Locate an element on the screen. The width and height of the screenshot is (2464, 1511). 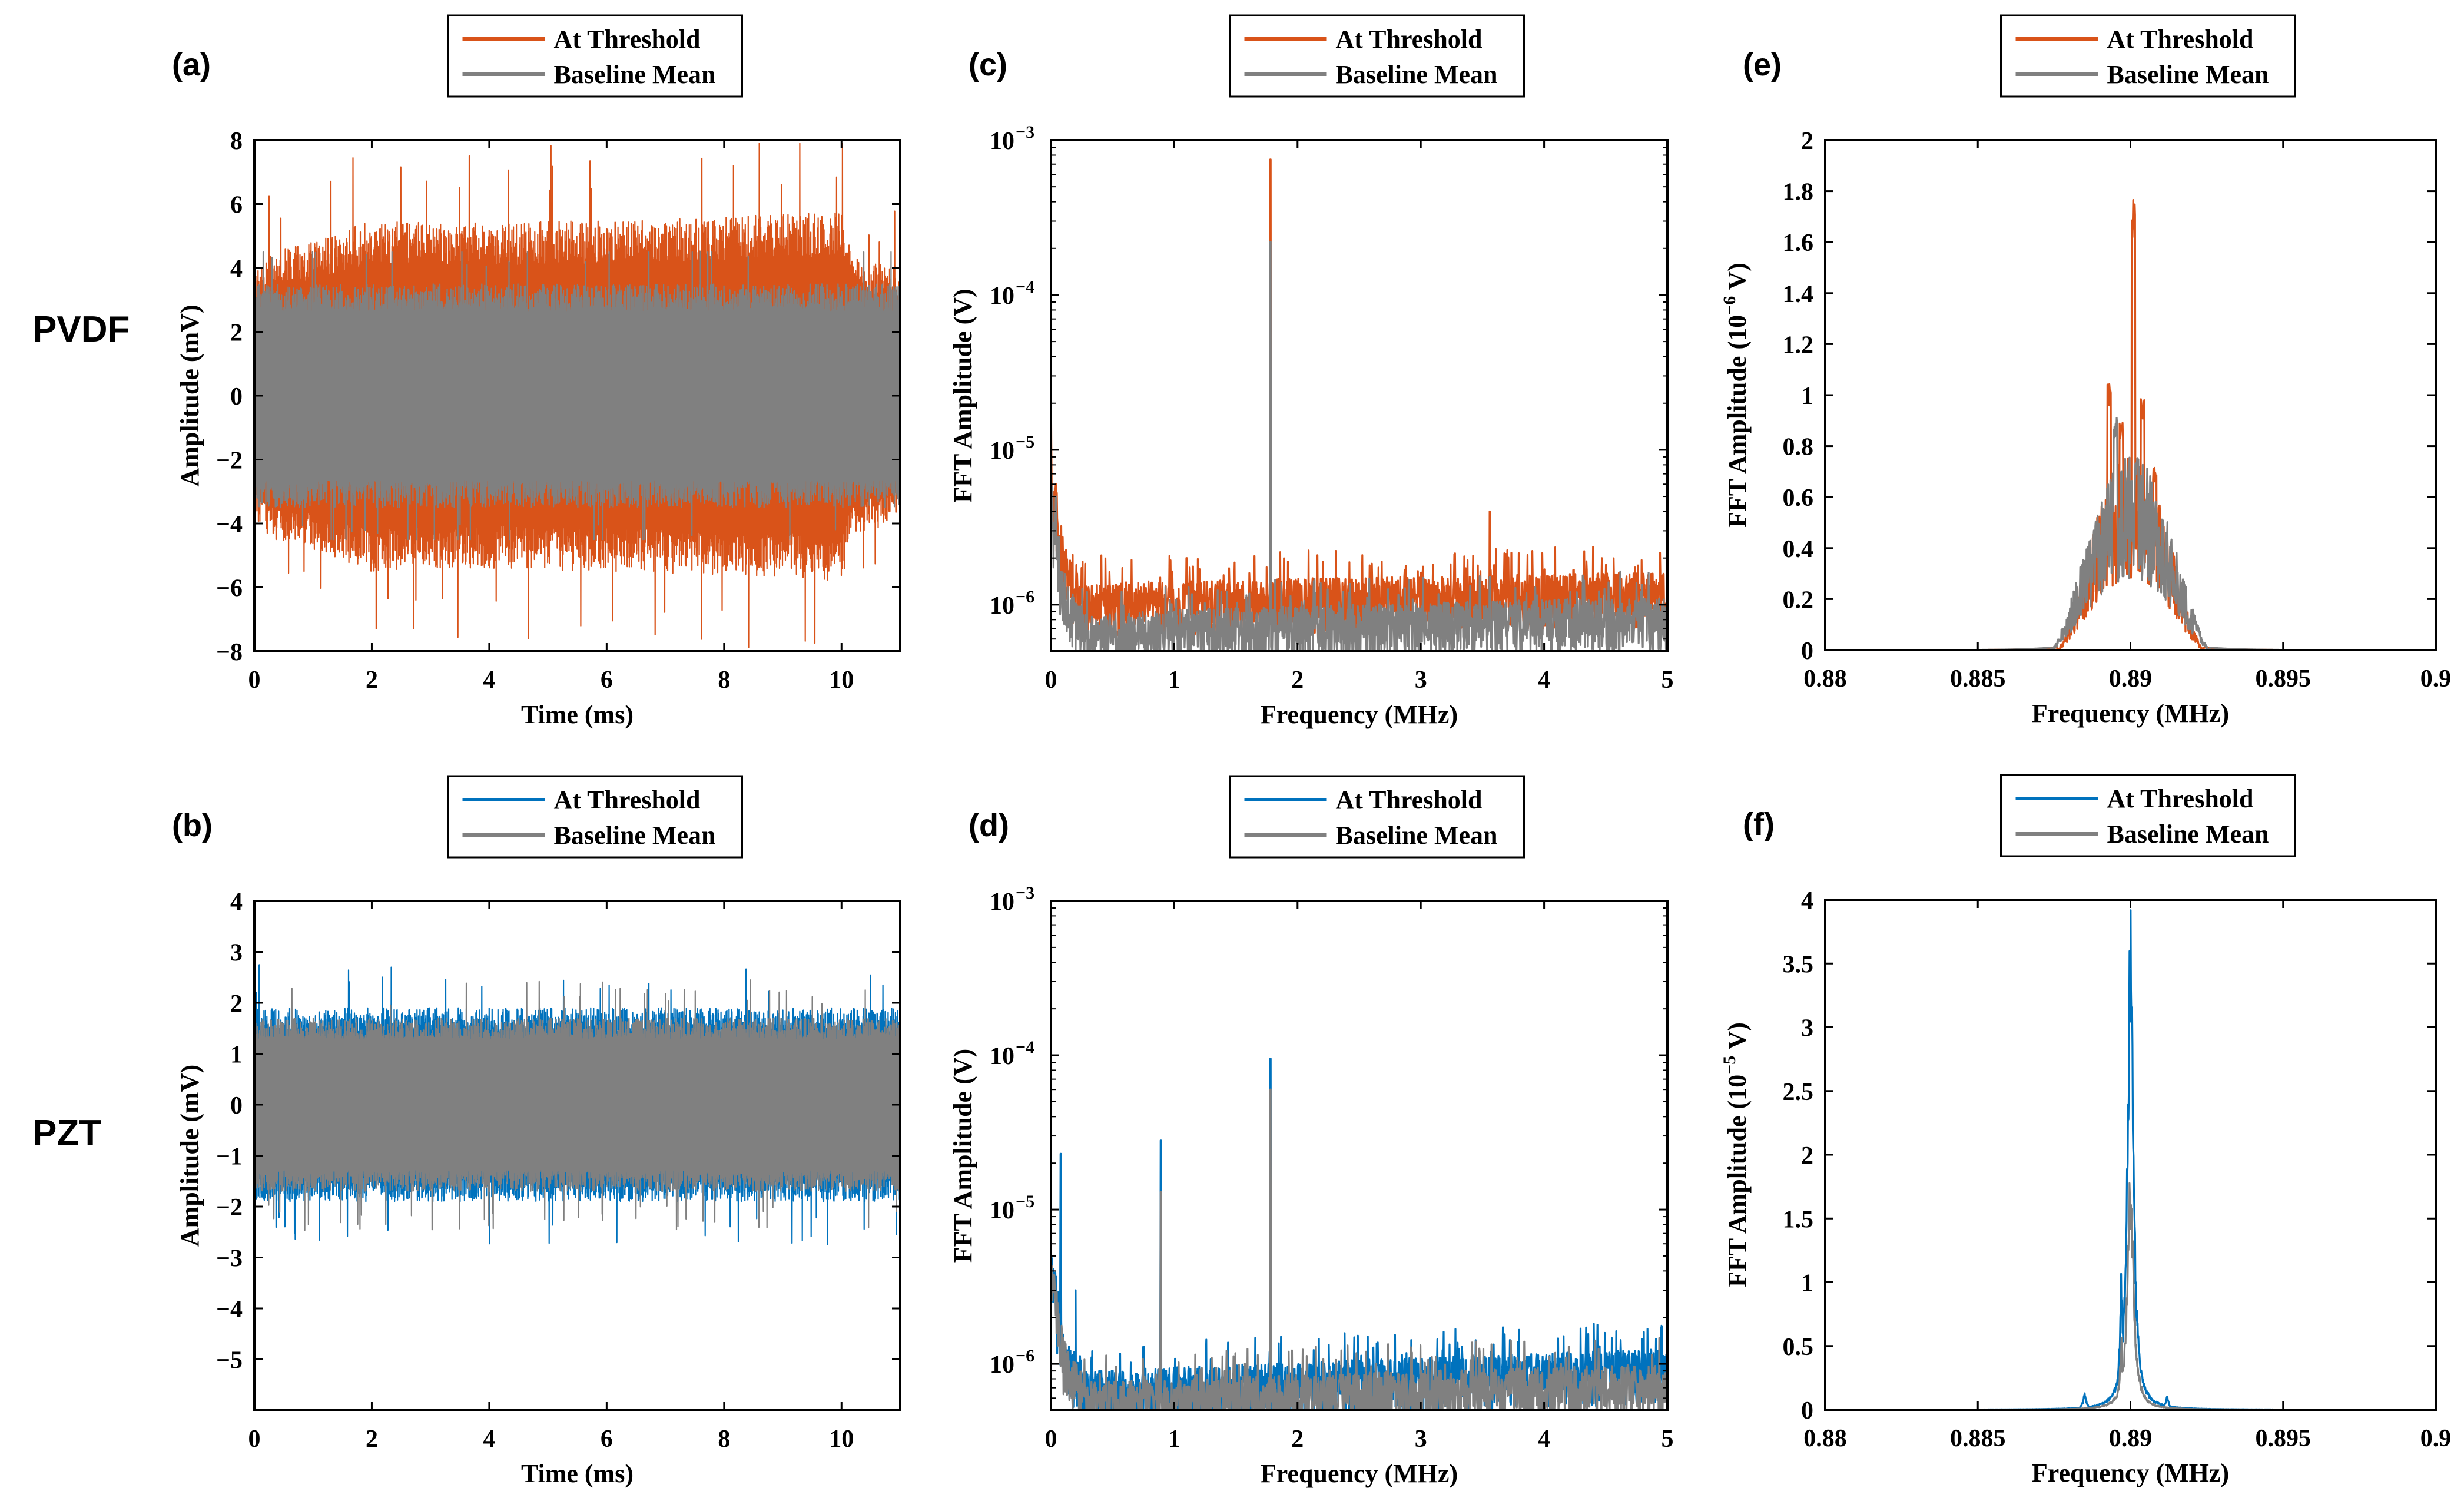
y-axis-label: FFT Amplitude (V) is located at coordinates (963, 1156).